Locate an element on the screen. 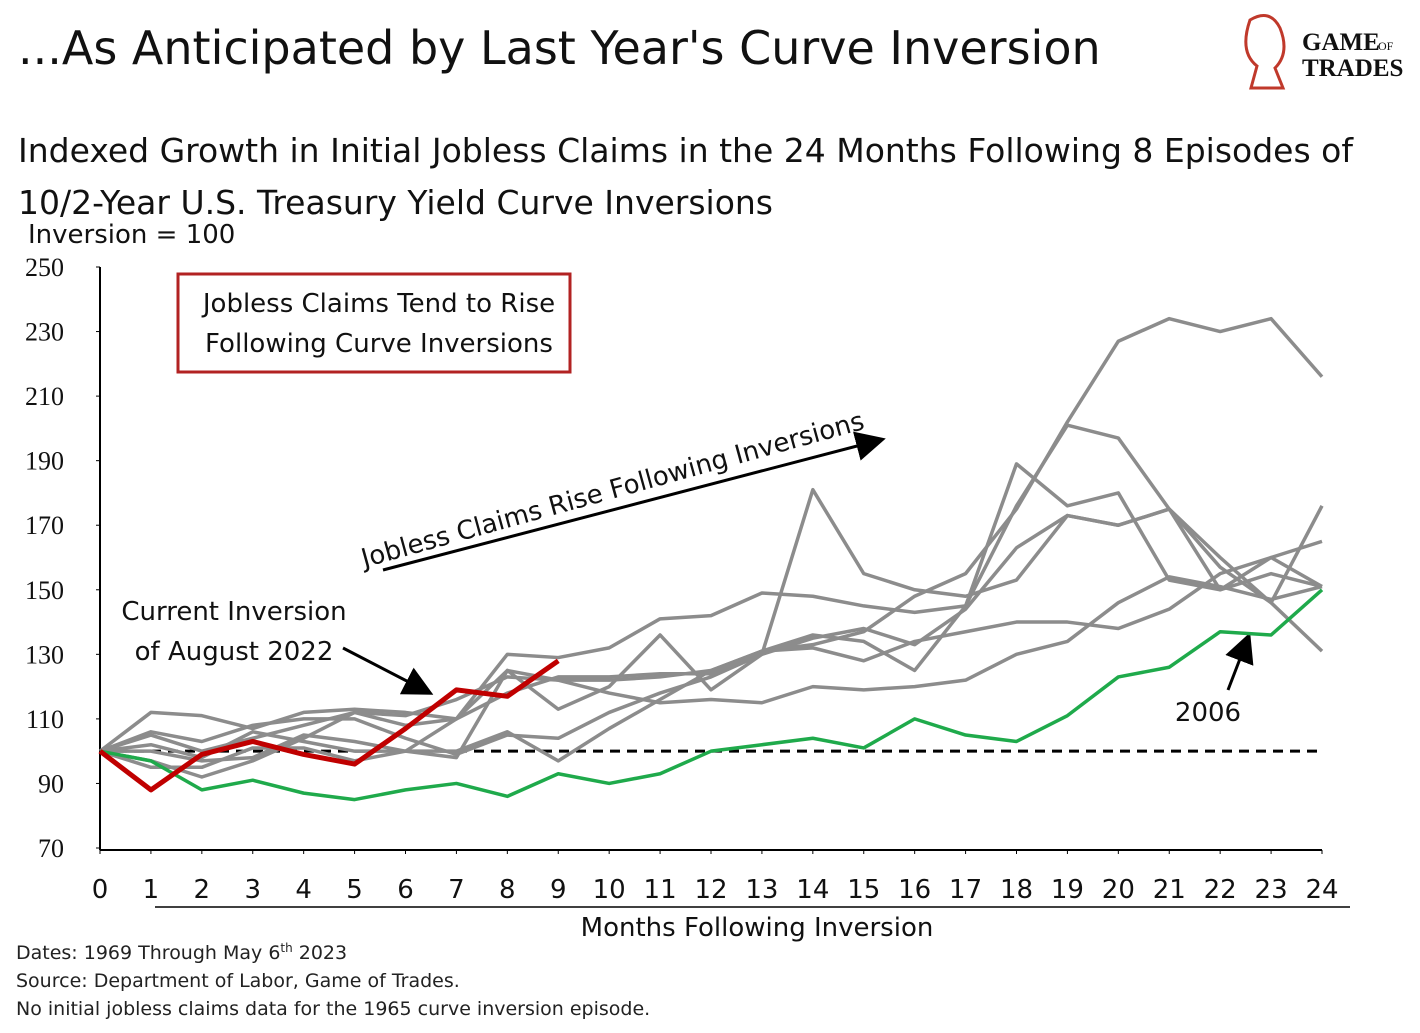 Image resolution: width=1420 pixels, height=1033 pixels. x-tick-label: 21 is located at coordinates (1169, 890).